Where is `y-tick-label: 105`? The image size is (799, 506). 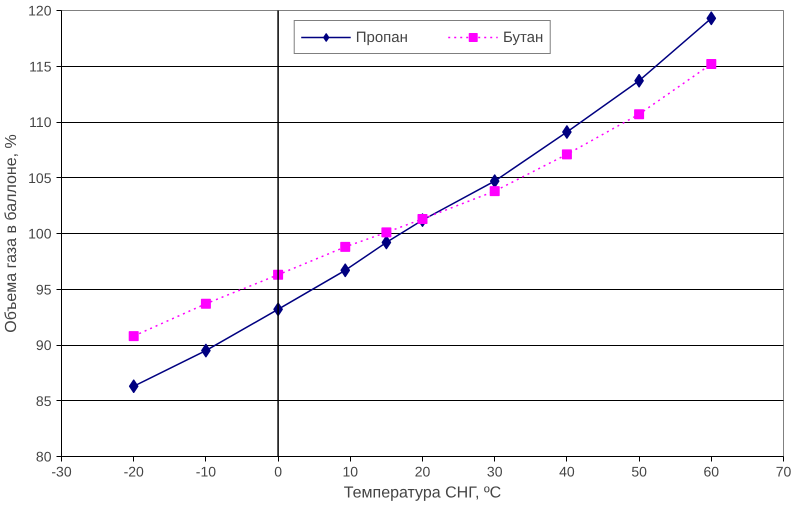 y-tick-label: 105 is located at coordinates (40, 178).